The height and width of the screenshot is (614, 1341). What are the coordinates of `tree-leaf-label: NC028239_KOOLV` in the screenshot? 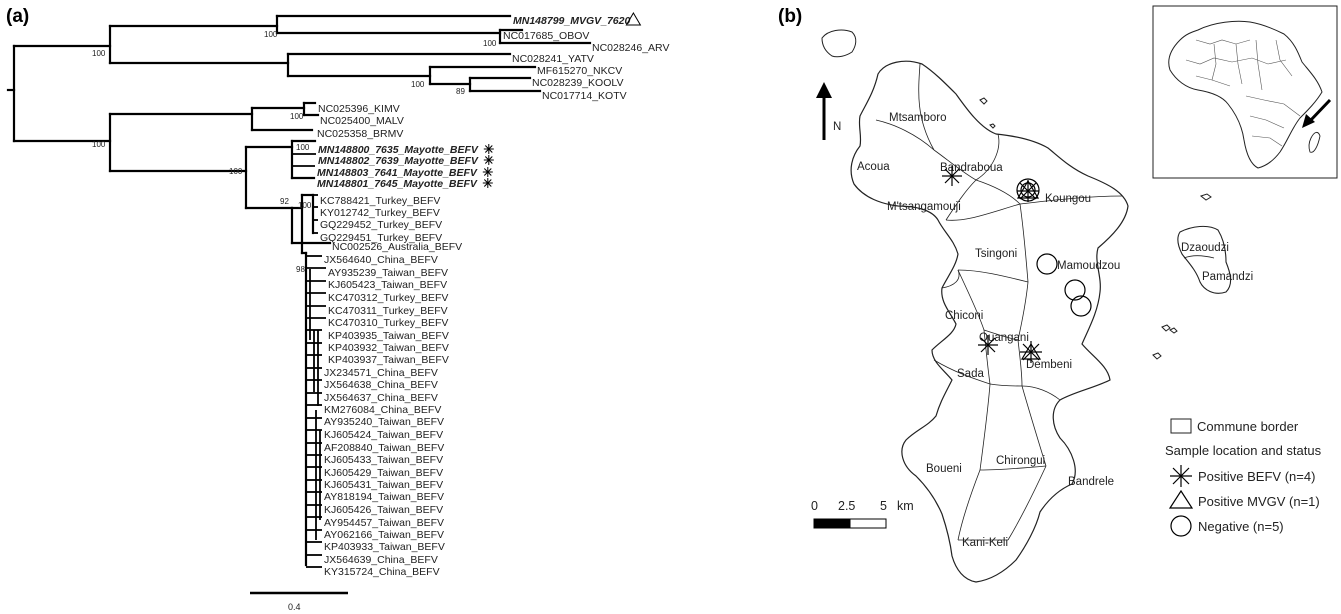 It's located at (577, 83).